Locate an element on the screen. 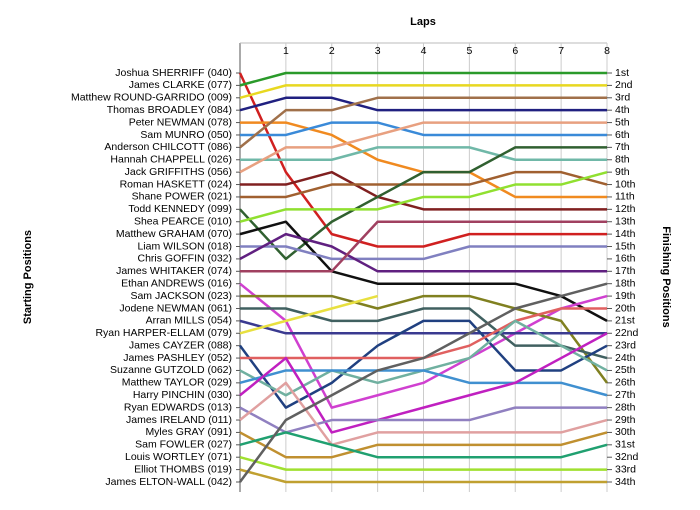 The width and height of the screenshot is (700, 510). start-label: Roman HASKETT (024) is located at coordinates (176, 184).